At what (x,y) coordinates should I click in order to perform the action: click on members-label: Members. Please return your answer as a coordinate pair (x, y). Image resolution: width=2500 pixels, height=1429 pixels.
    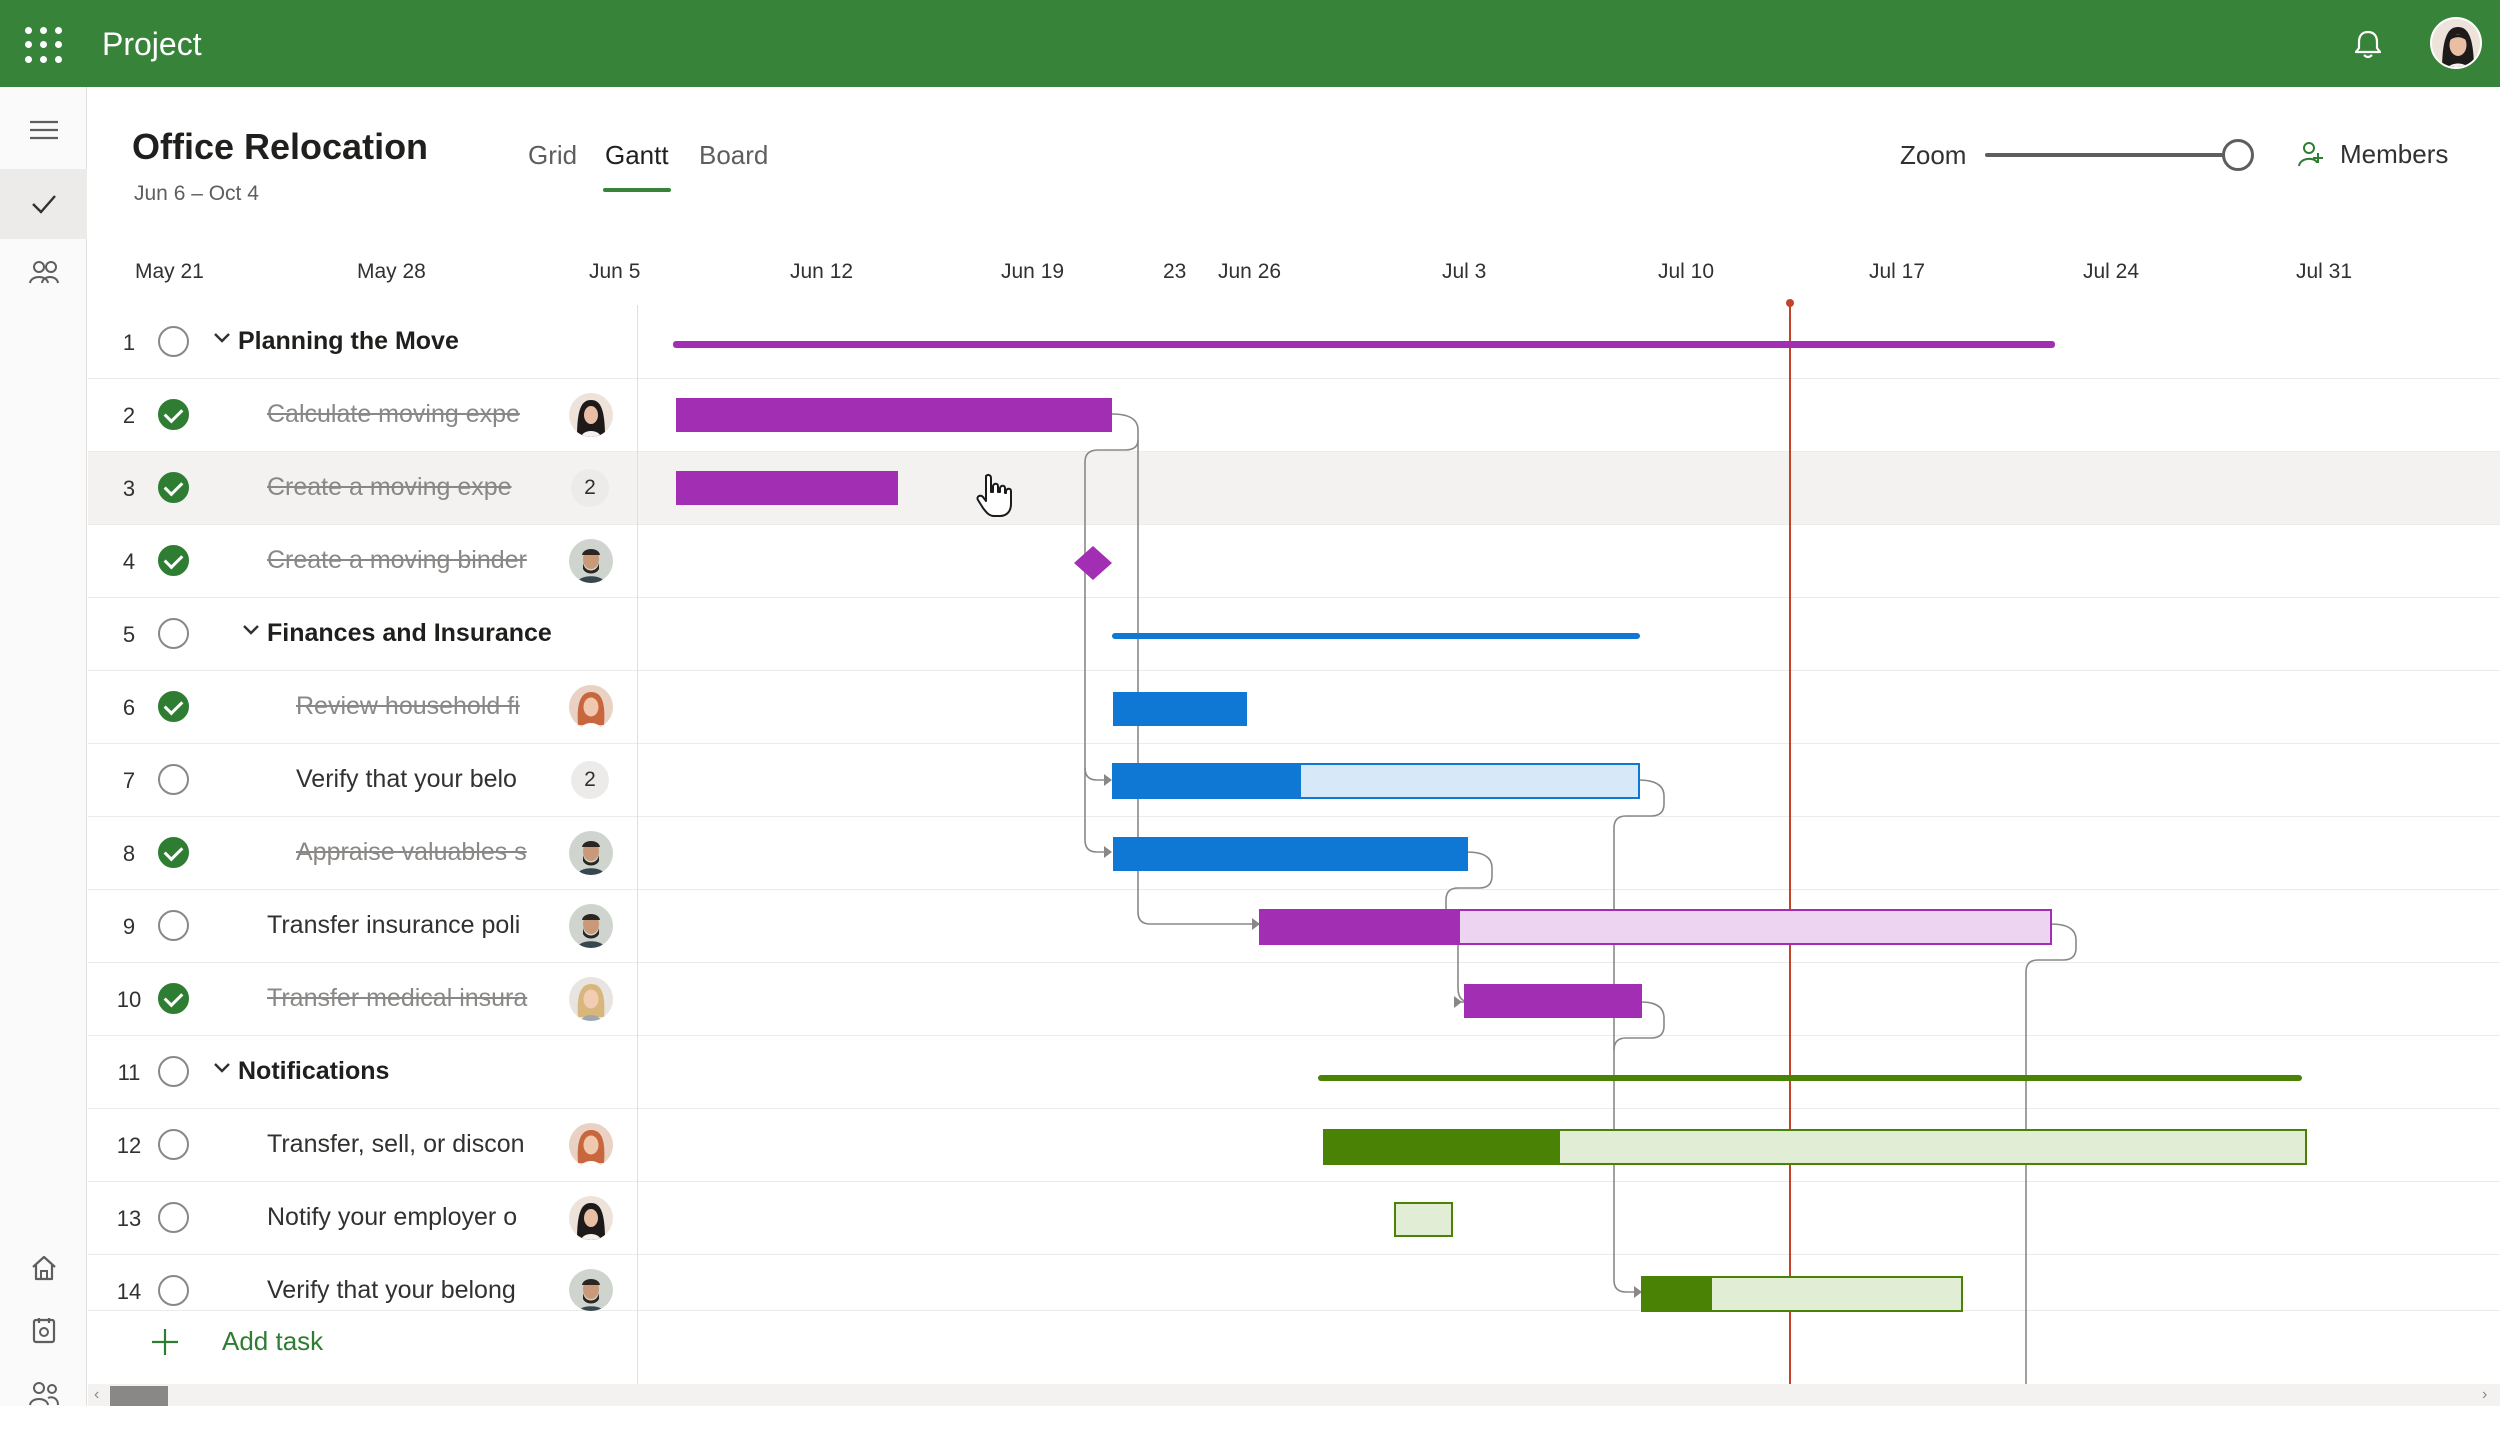
    Looking at the image, I should click on (2394, 153).